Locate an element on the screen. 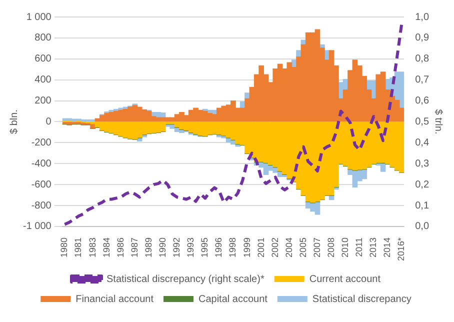 This screenshot has width=454, height=322. x-tick-label: 1995 is located at coordinates (205, 247).